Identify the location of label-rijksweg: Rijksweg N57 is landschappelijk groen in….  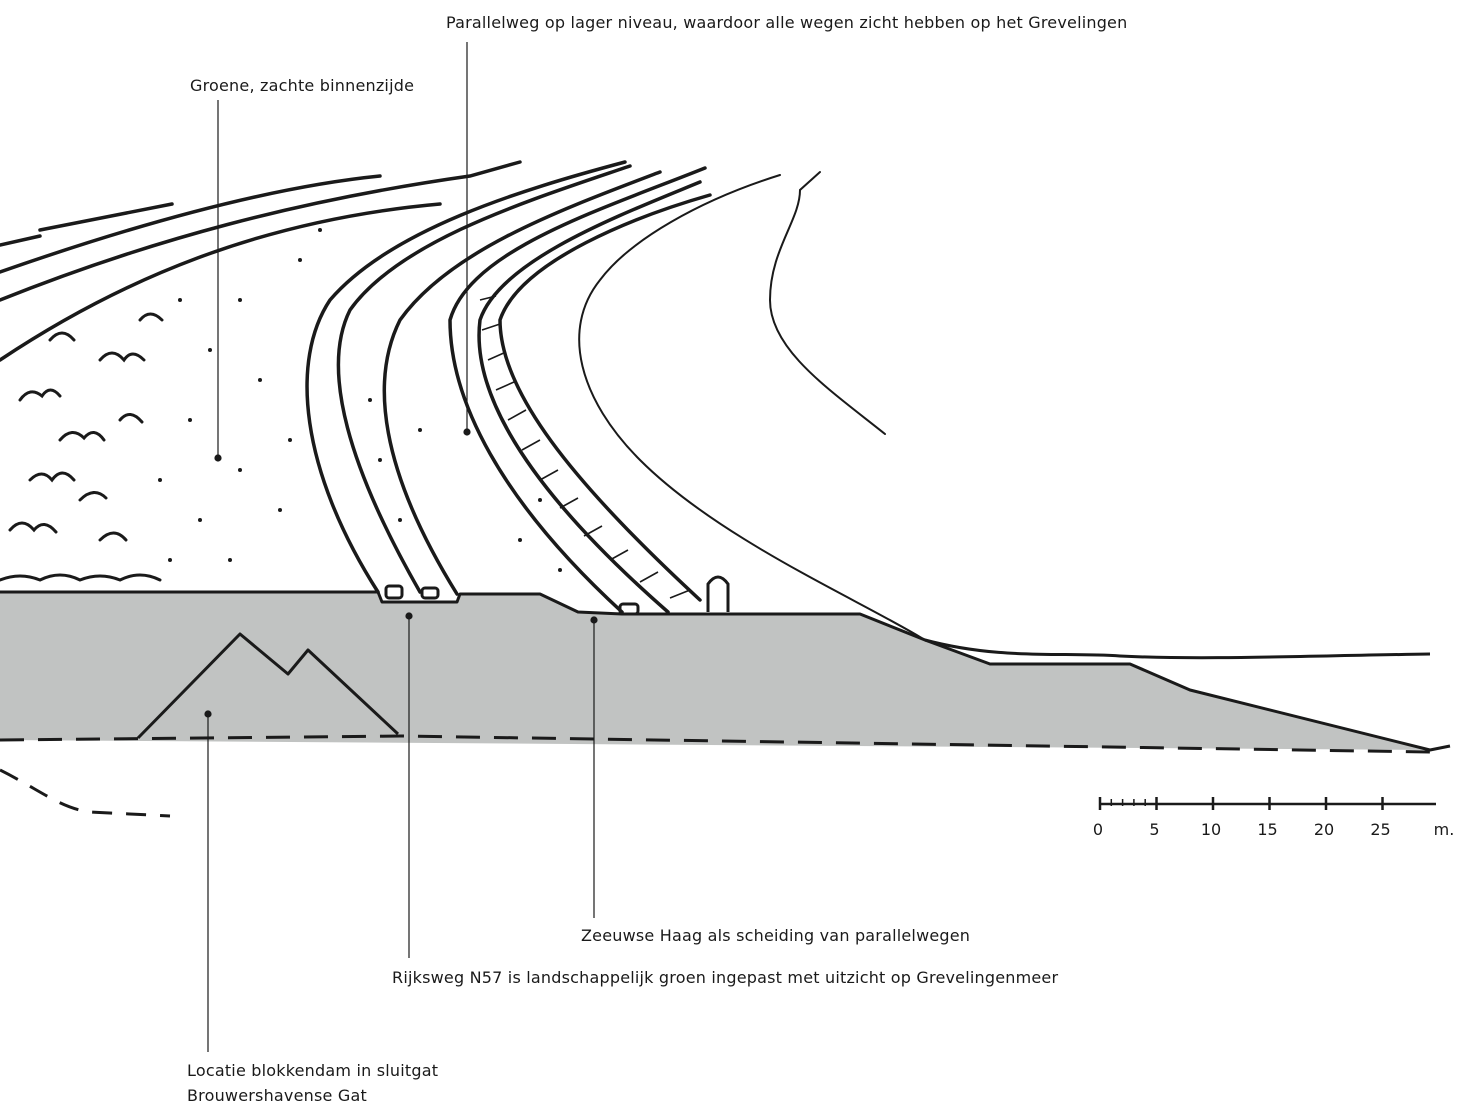
(725, 977).